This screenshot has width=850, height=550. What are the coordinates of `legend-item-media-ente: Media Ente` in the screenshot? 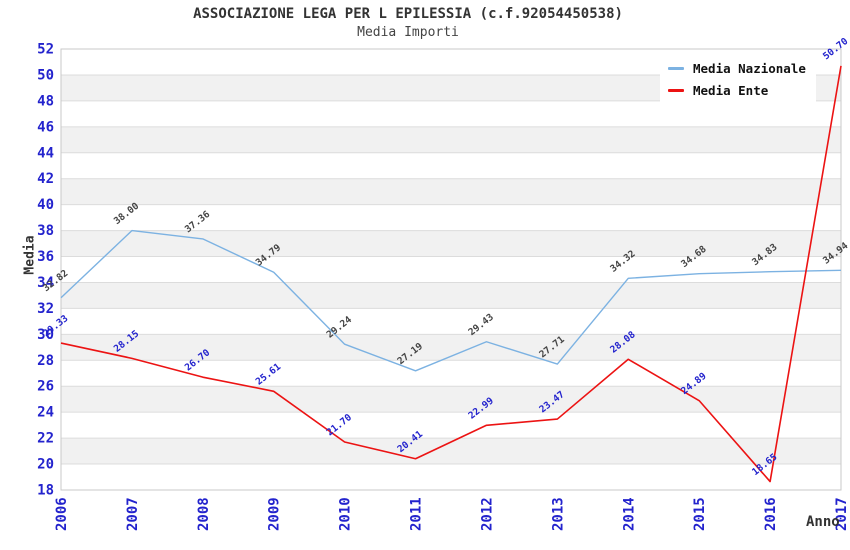 It's located at (737, 90).